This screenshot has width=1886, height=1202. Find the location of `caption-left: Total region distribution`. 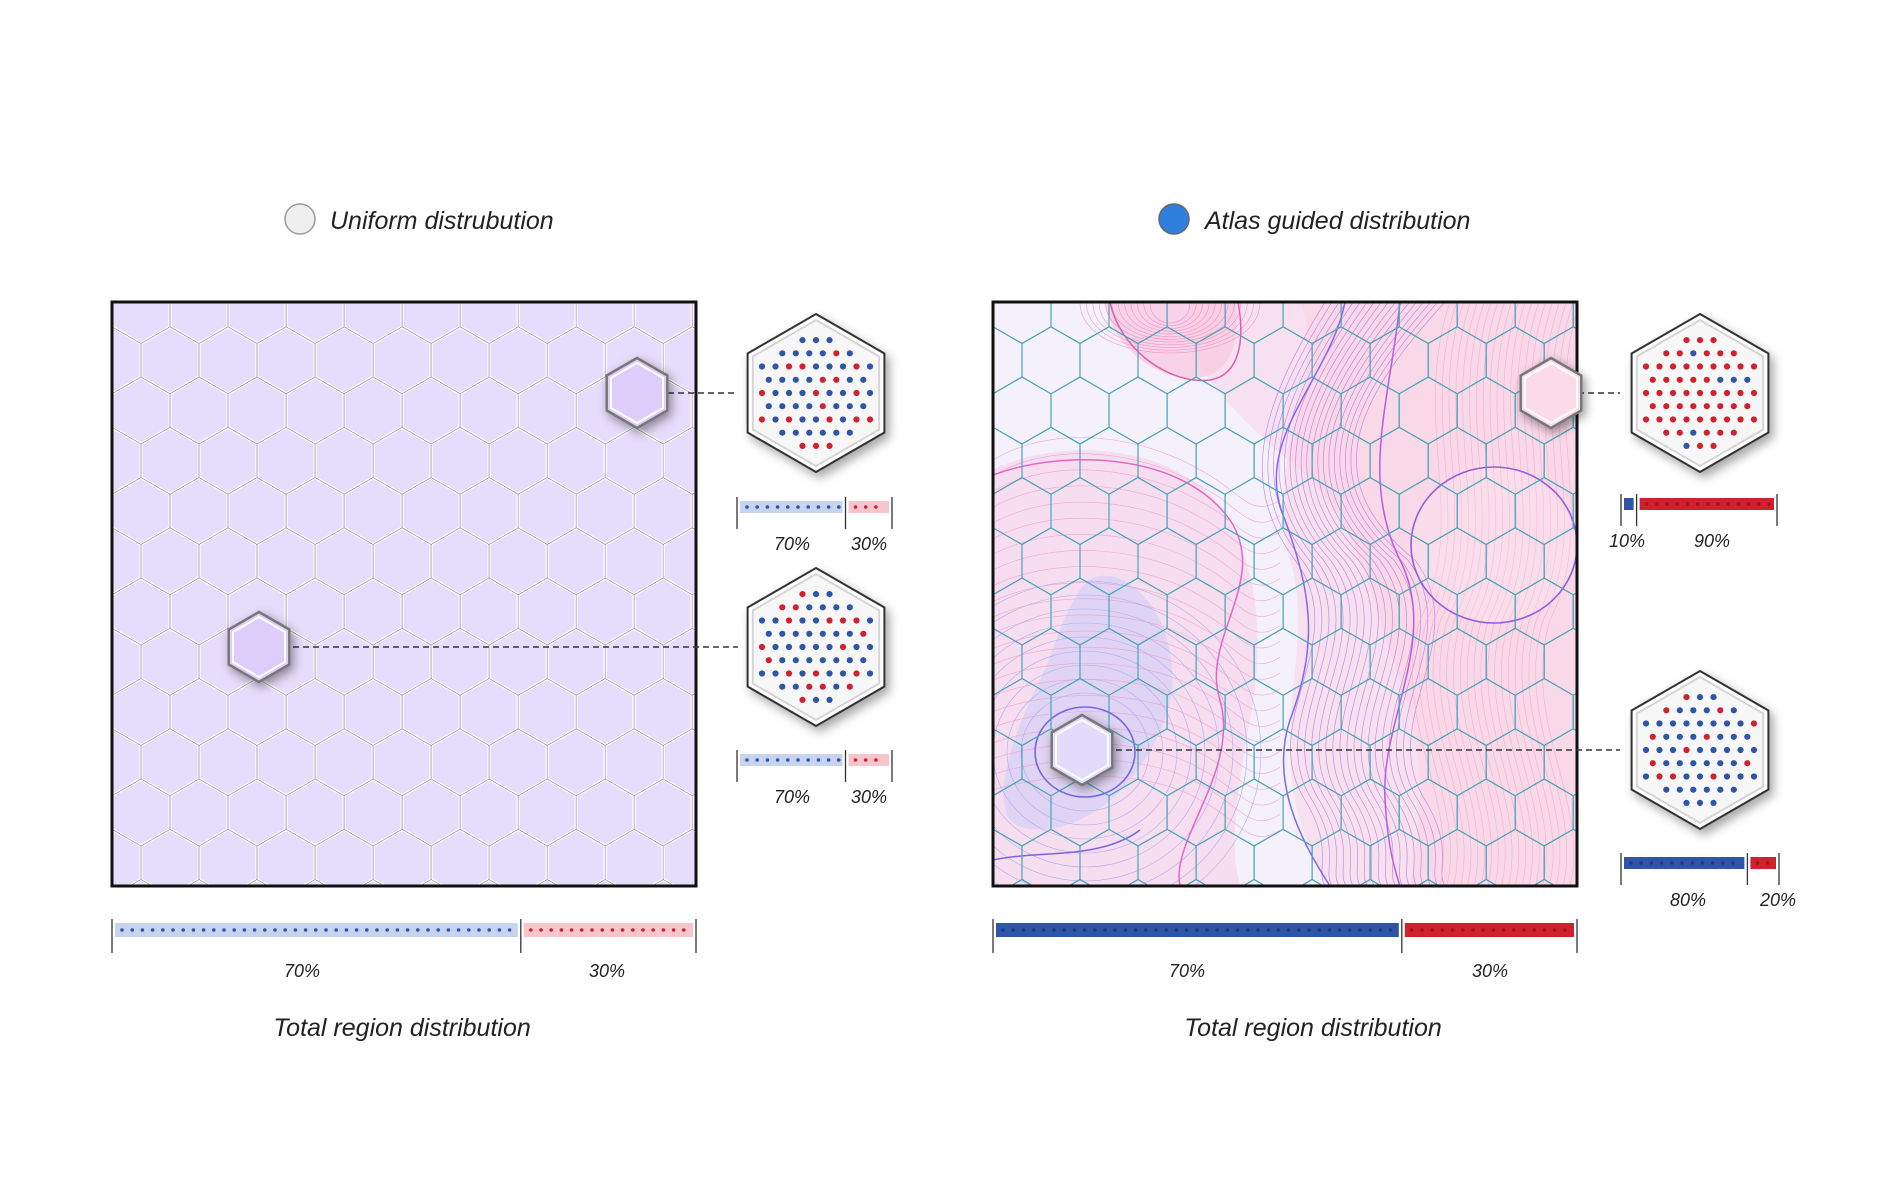

caption-left: Total region distribution is located at coordinates (402, 1028).